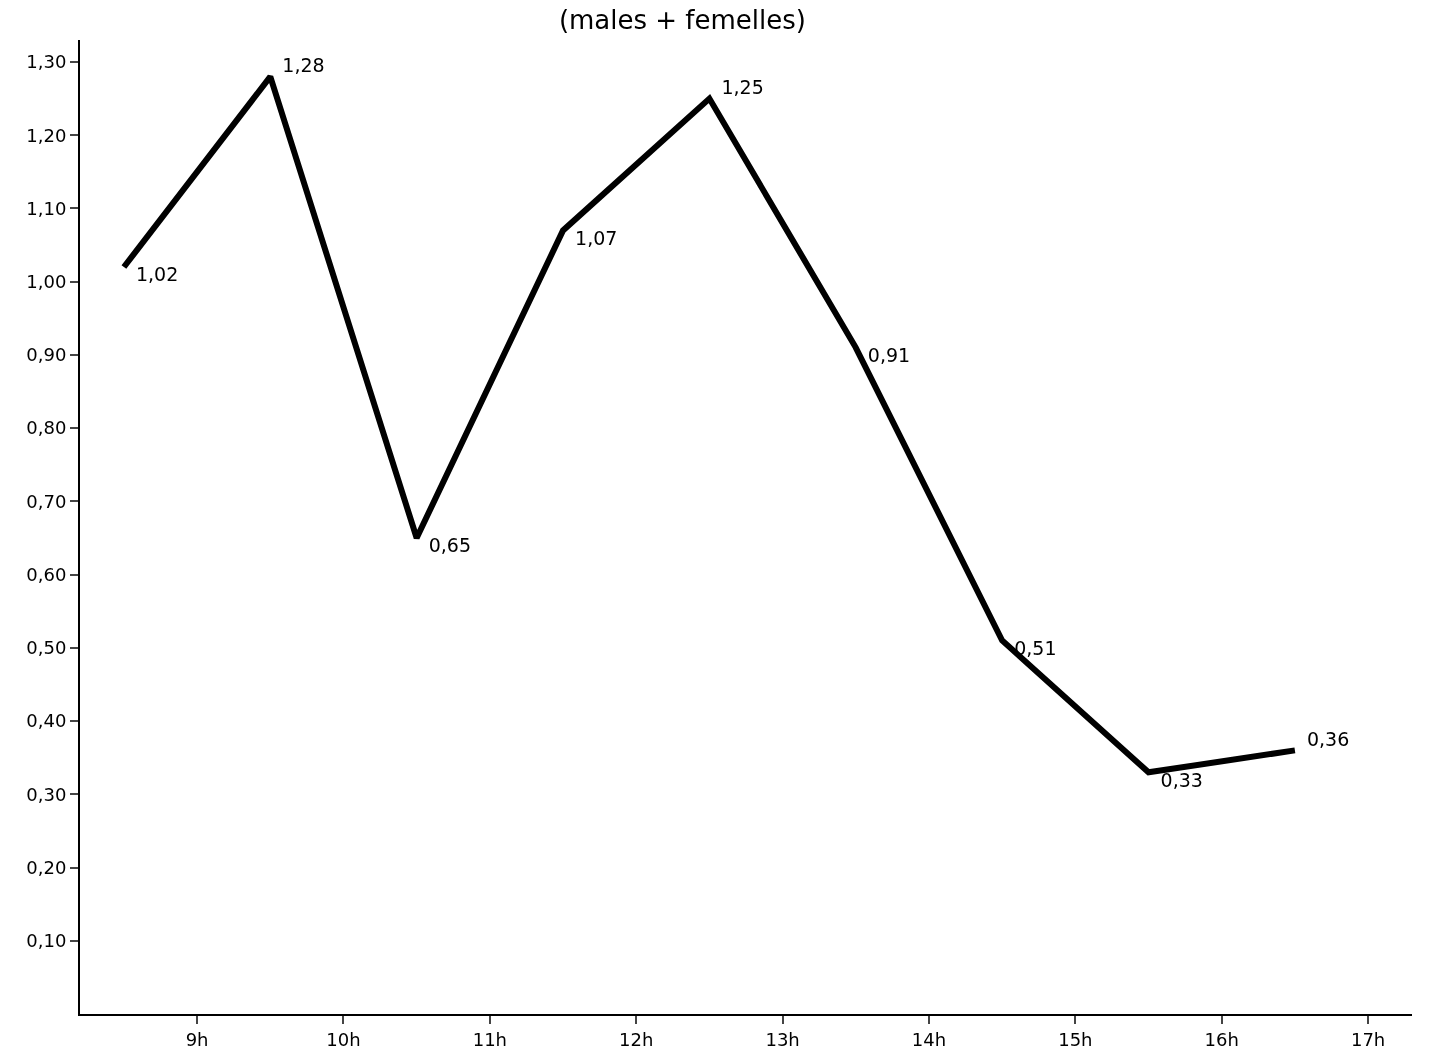  Describe the element at coordinates (1075, 1039) in the screenshot. I see `x-tick-label: 15h` at that location.